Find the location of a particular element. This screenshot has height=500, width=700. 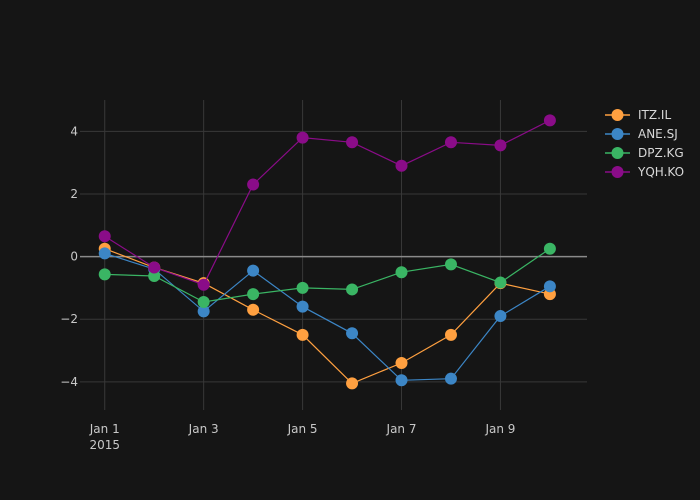

y-axis-ticks: 4 2 0 −2 −4 is located at coordinates (69, 256).